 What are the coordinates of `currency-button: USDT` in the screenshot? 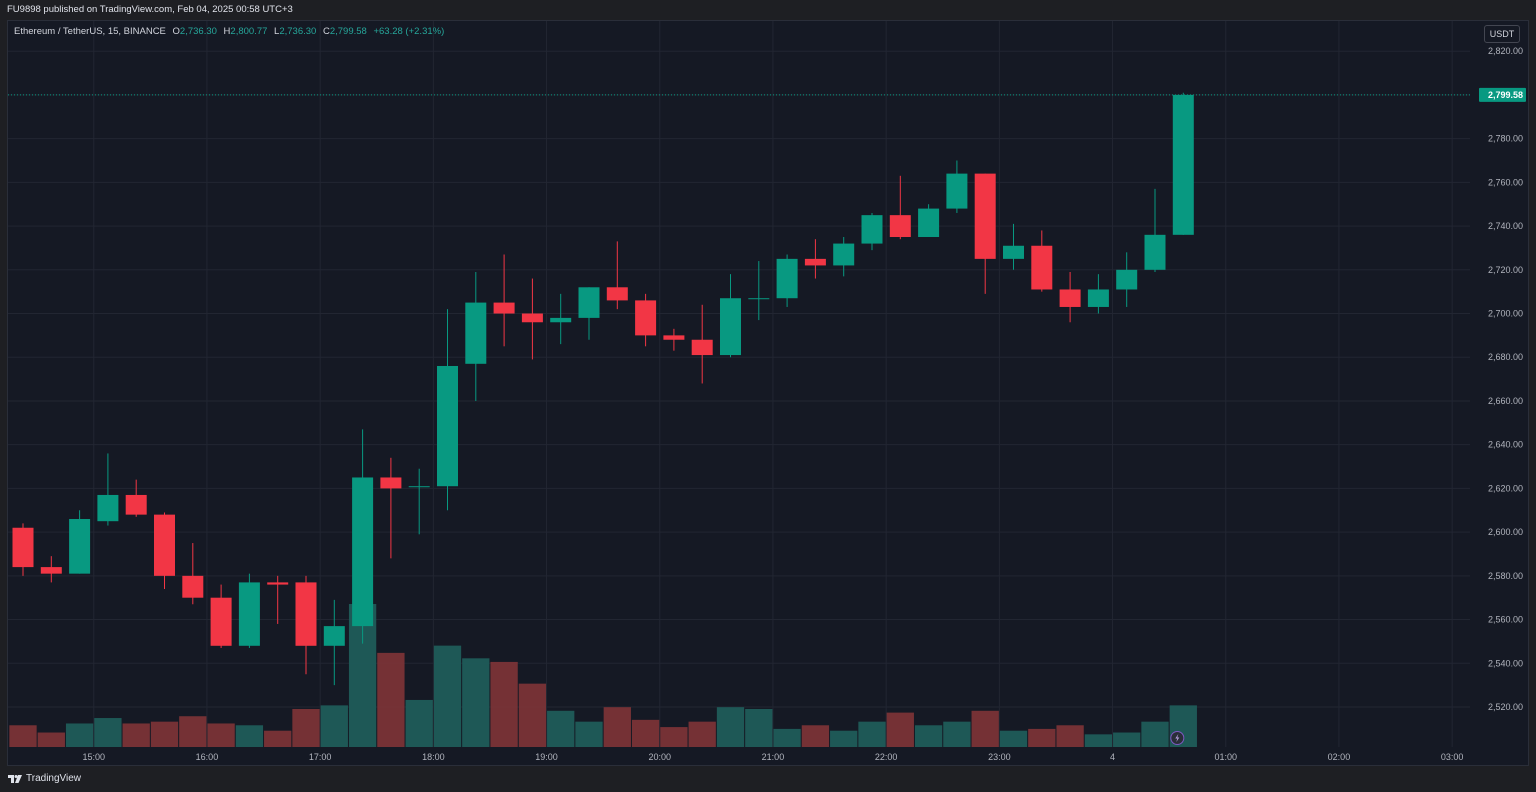 It's located at (1502, 34).